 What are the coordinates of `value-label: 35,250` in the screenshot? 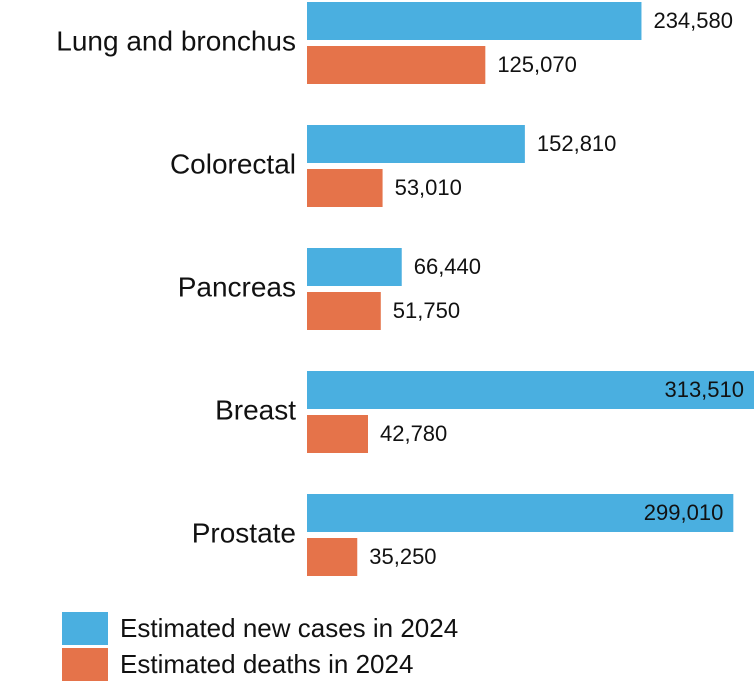 It's located at (402, 556).